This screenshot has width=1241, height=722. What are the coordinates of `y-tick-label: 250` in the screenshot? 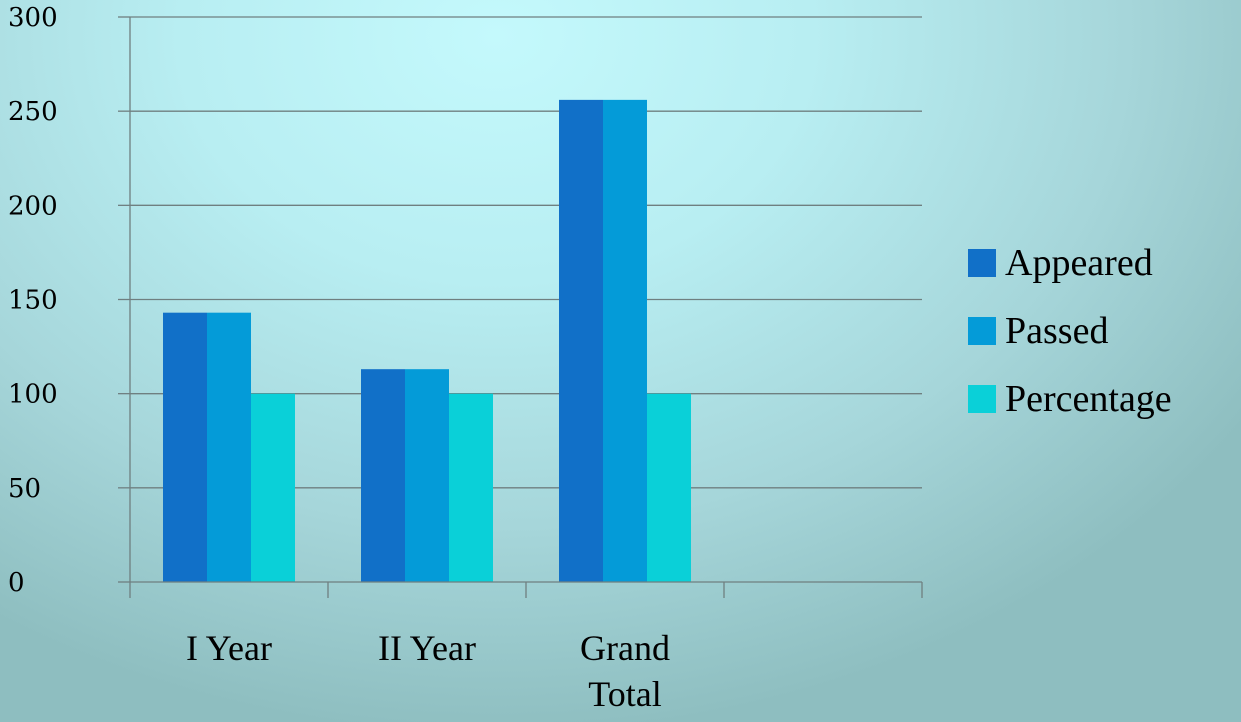 It's located at (33, 112).